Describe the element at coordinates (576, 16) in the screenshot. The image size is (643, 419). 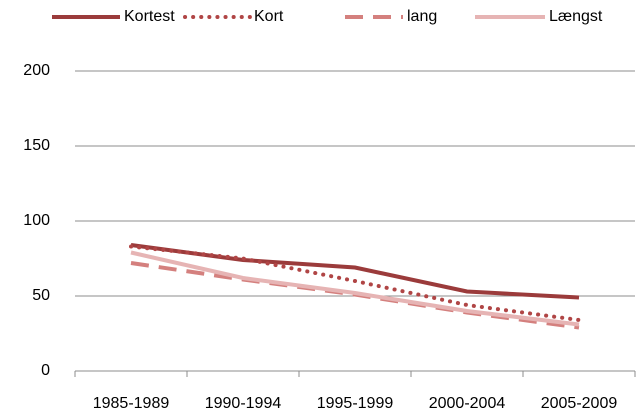
I see `legend-label: Længst` at that location.